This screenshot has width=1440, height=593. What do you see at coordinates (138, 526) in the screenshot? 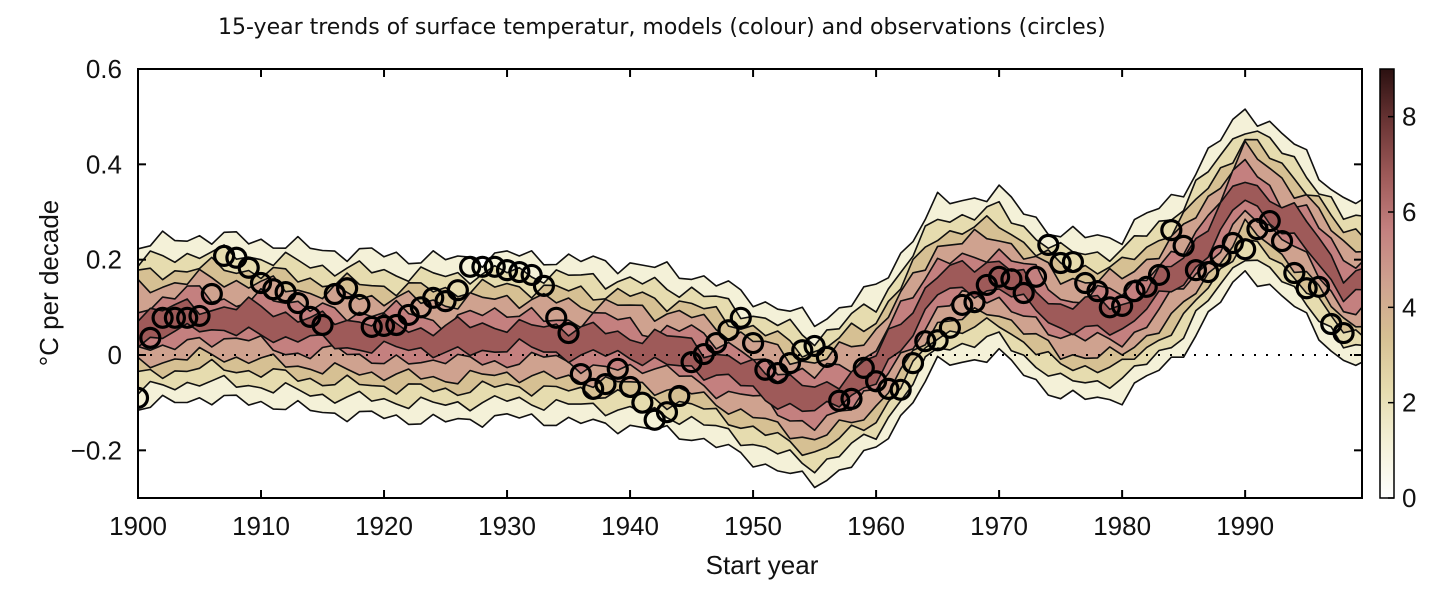
I see `x-tick-label: 1900` at bounding box center [138, 526].